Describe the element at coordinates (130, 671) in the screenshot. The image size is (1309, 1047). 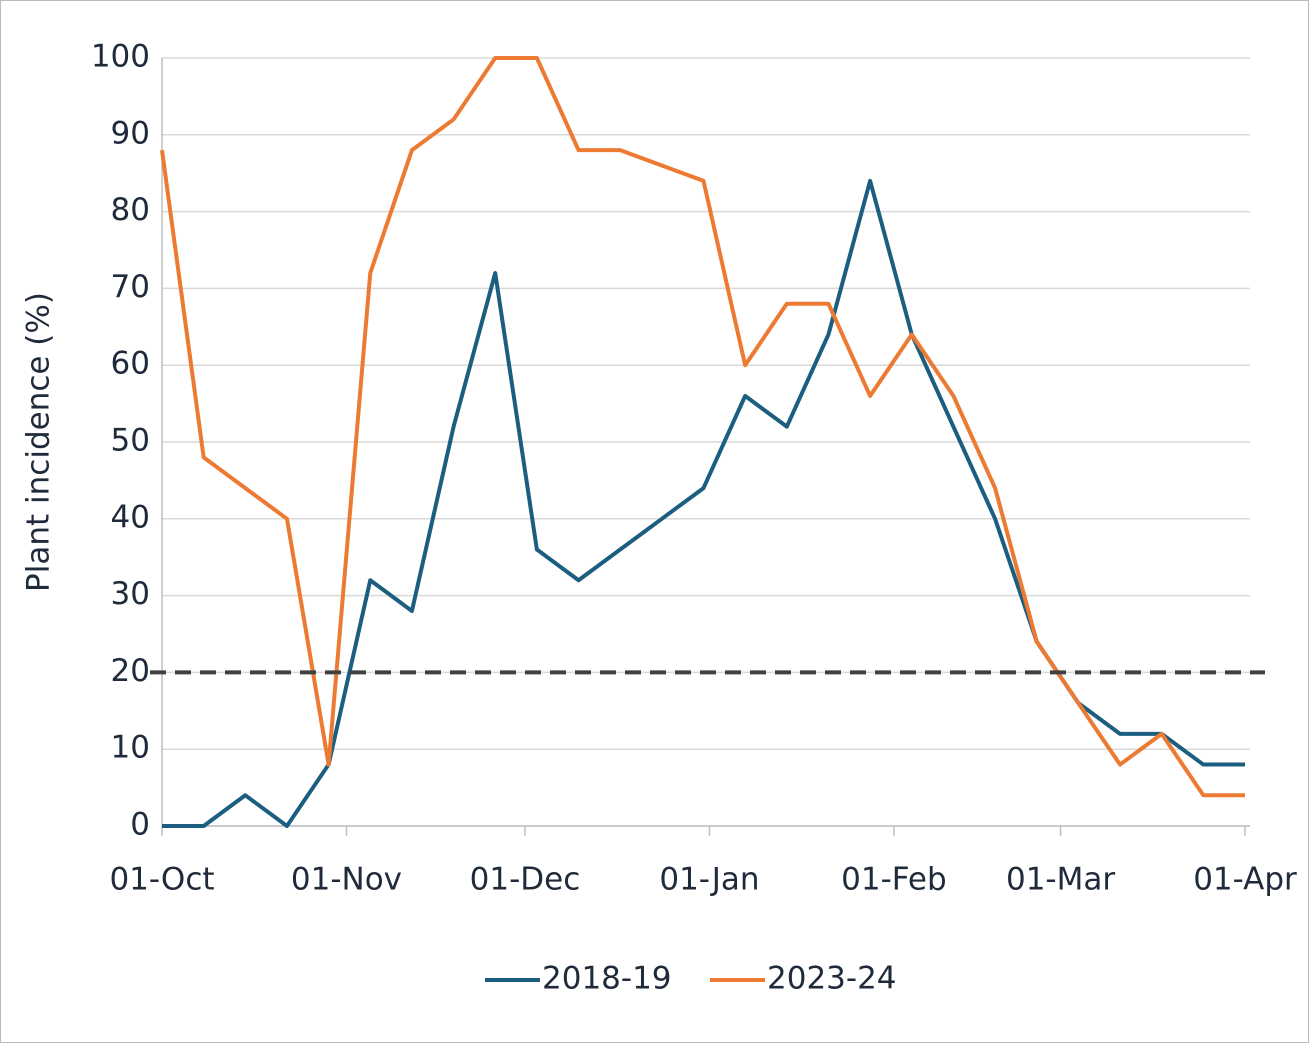
I see `y-tick-label: 20` at that location.